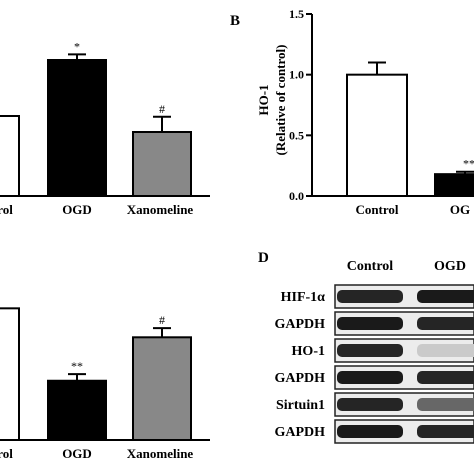 This screenshot has width=474, height=474. Describe the element at coordinates (445, 296) in the screenshot. I see `blot-band-row0-lane1` at that location.